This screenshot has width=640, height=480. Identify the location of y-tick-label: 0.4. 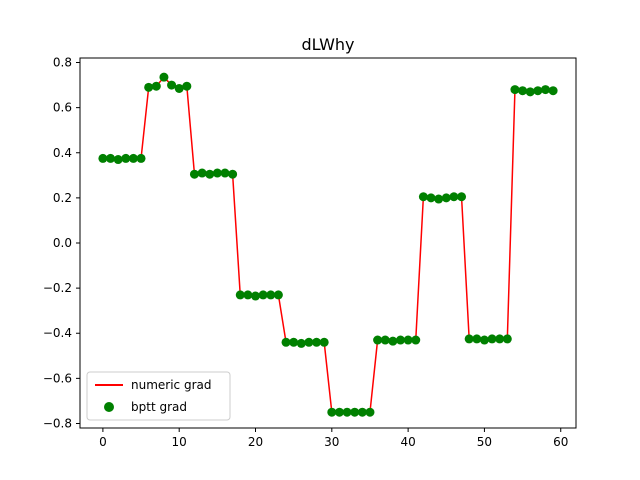
(62, 153).